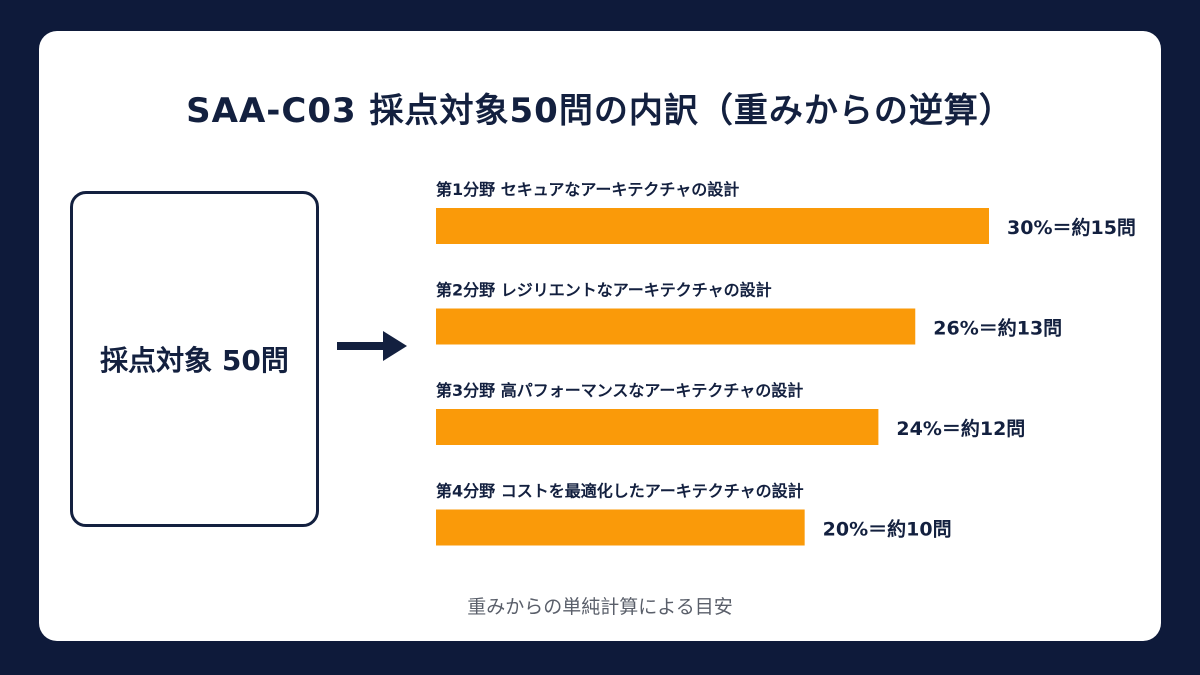  Describe the element at coordinates (587, 189) in the screenshot. I see `category-label: 第1分野 セキュアなアーキテクチャの設計` at that location.